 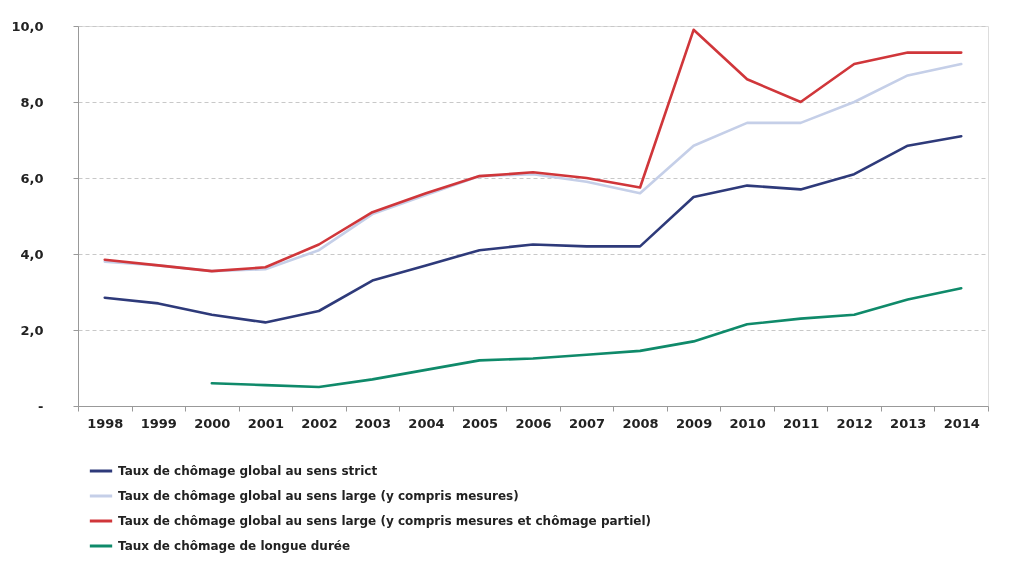 What do you see at coordinates (32, 178) in the screenshot?
I see `y-tick-label: 6,0` at bounding box center [32, 178].